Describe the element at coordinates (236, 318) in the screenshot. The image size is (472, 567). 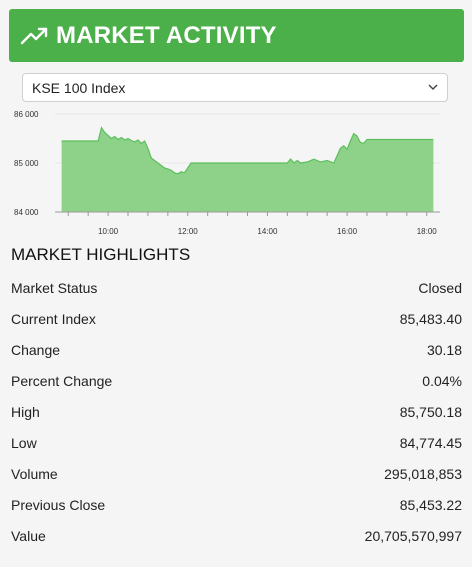
I see `highlight-row: Current Index 85,483.40` at that location.